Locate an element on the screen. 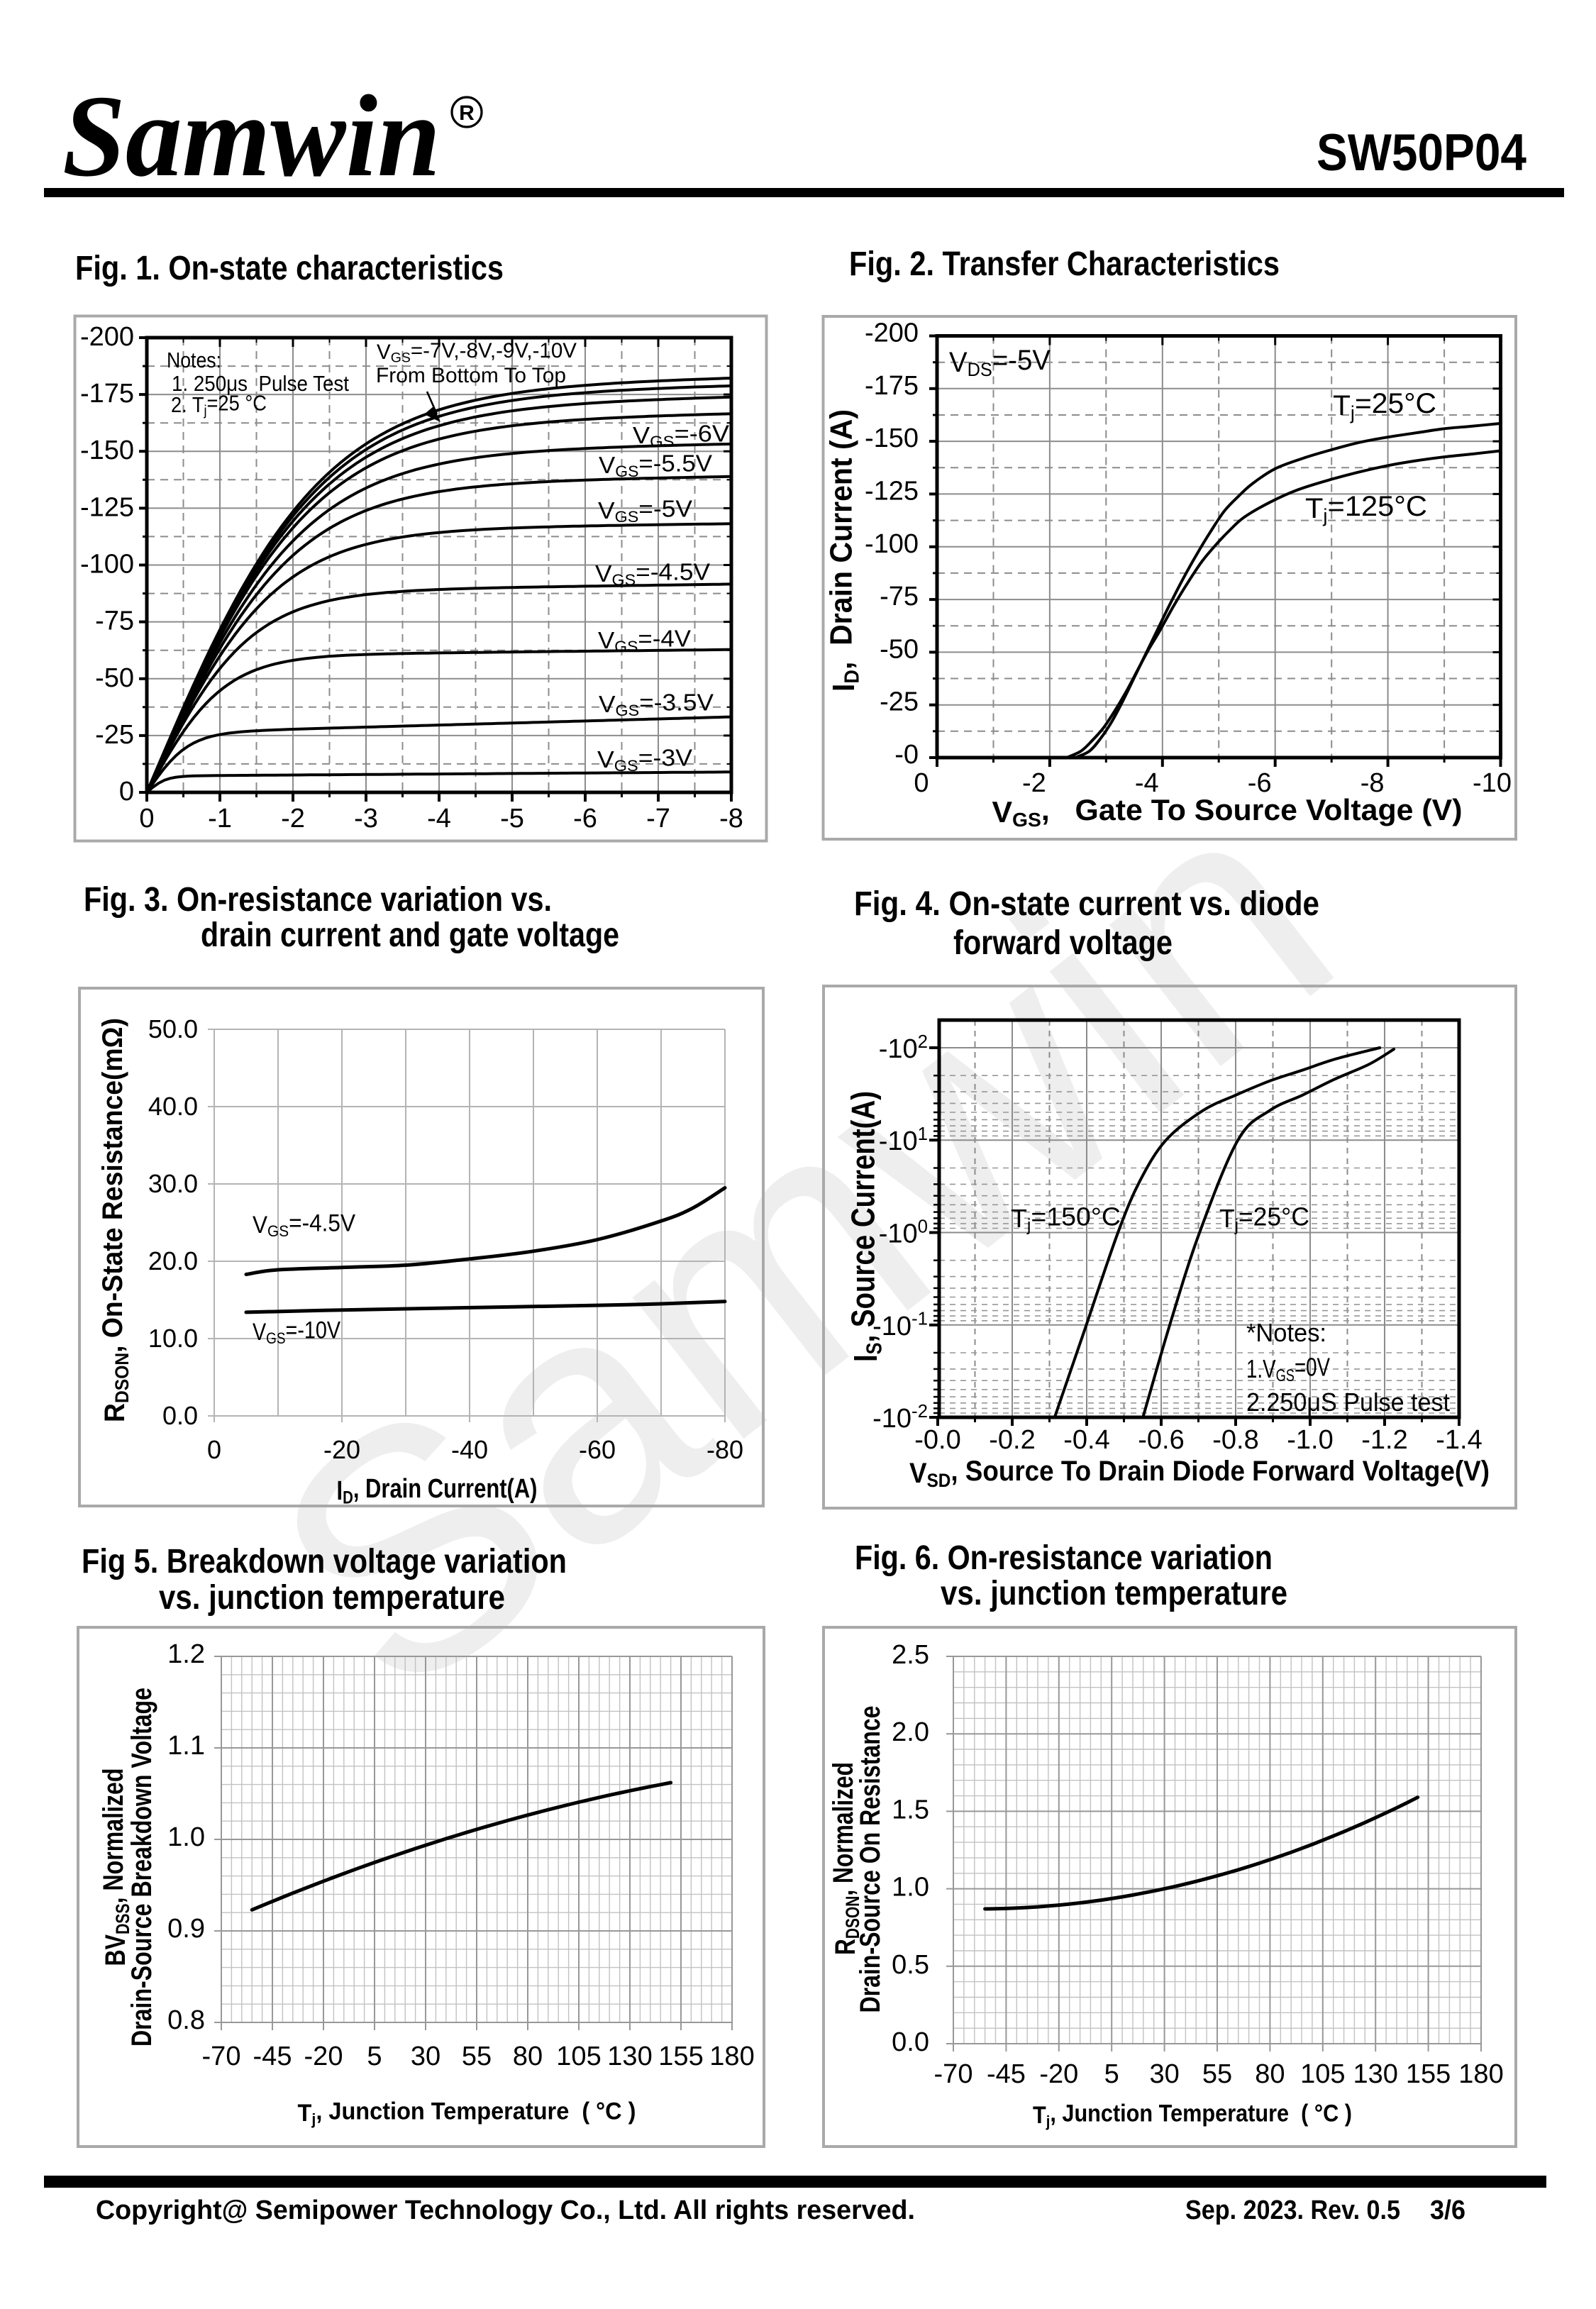 The image size is (1596, 2309). svg-text: BVDSS, Normalized is located at coordinates (115, 1867).